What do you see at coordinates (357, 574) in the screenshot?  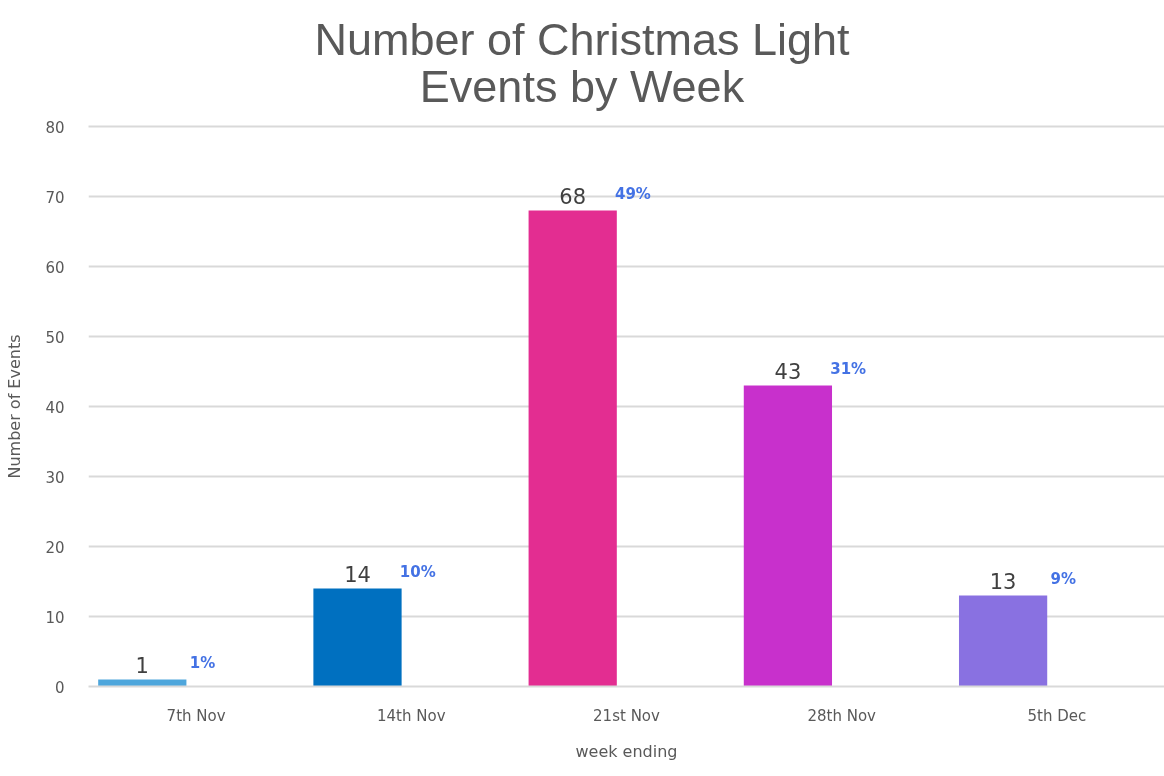 I see `data-label: 14` at bounding box center [357, 574].